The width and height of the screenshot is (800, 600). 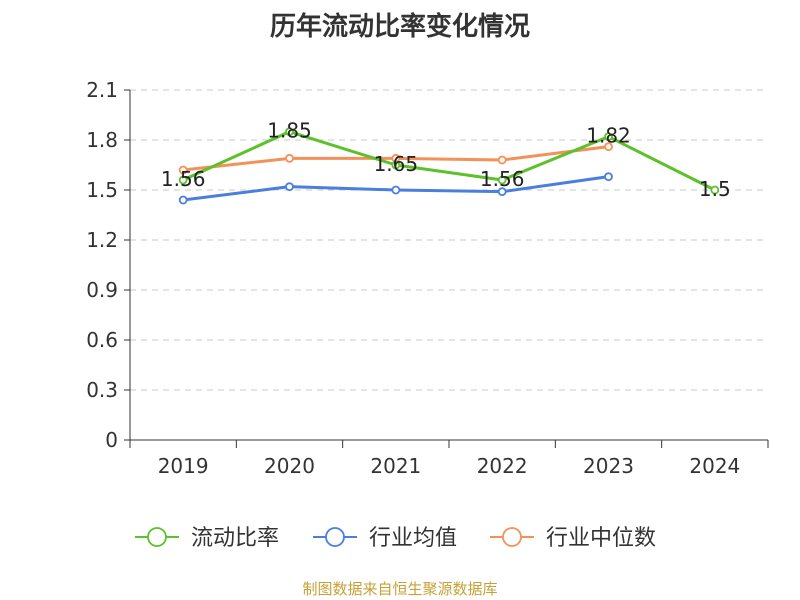 I want to click on y-tick-label: 1.2, so click(x=102, y=240).